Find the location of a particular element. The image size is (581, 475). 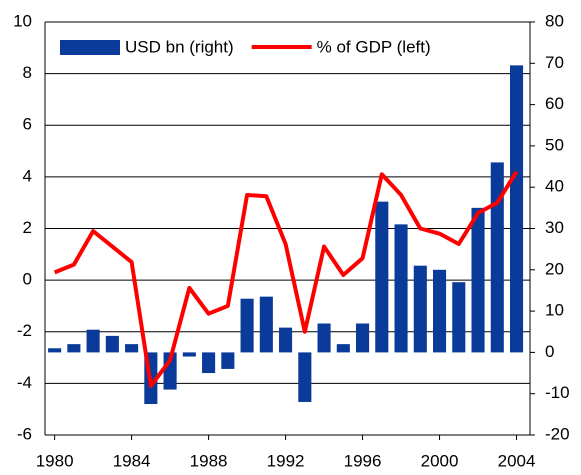

y2-tick-label: 60 is located at coordinates (554, 103).